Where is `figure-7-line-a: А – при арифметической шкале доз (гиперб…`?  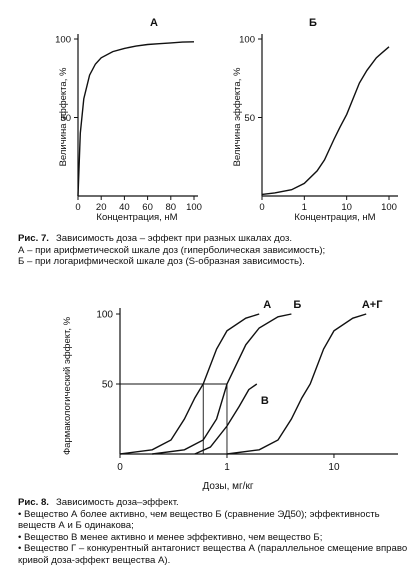
figure-7-line-a: А – при арифметической шкале доз (гиперб… is located at coordinates (172, 250).